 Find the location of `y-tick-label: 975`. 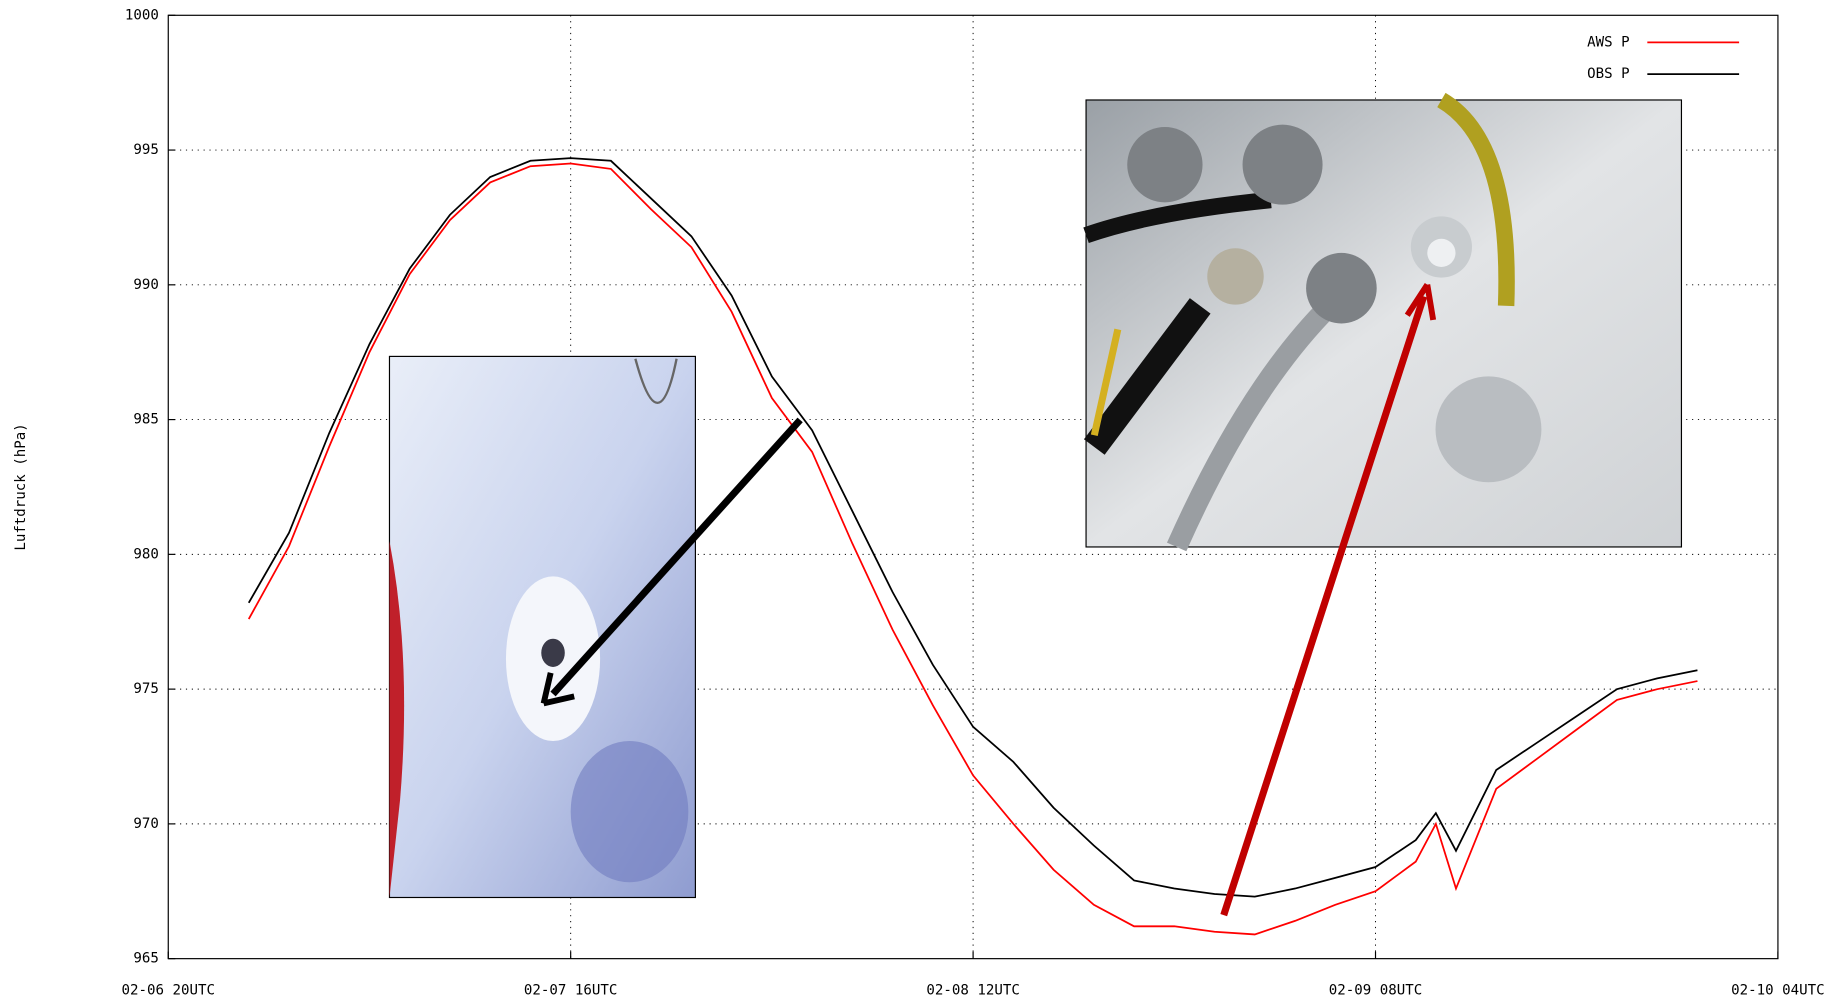

y-tick-label: 975 is located at coordinates (145, 689).